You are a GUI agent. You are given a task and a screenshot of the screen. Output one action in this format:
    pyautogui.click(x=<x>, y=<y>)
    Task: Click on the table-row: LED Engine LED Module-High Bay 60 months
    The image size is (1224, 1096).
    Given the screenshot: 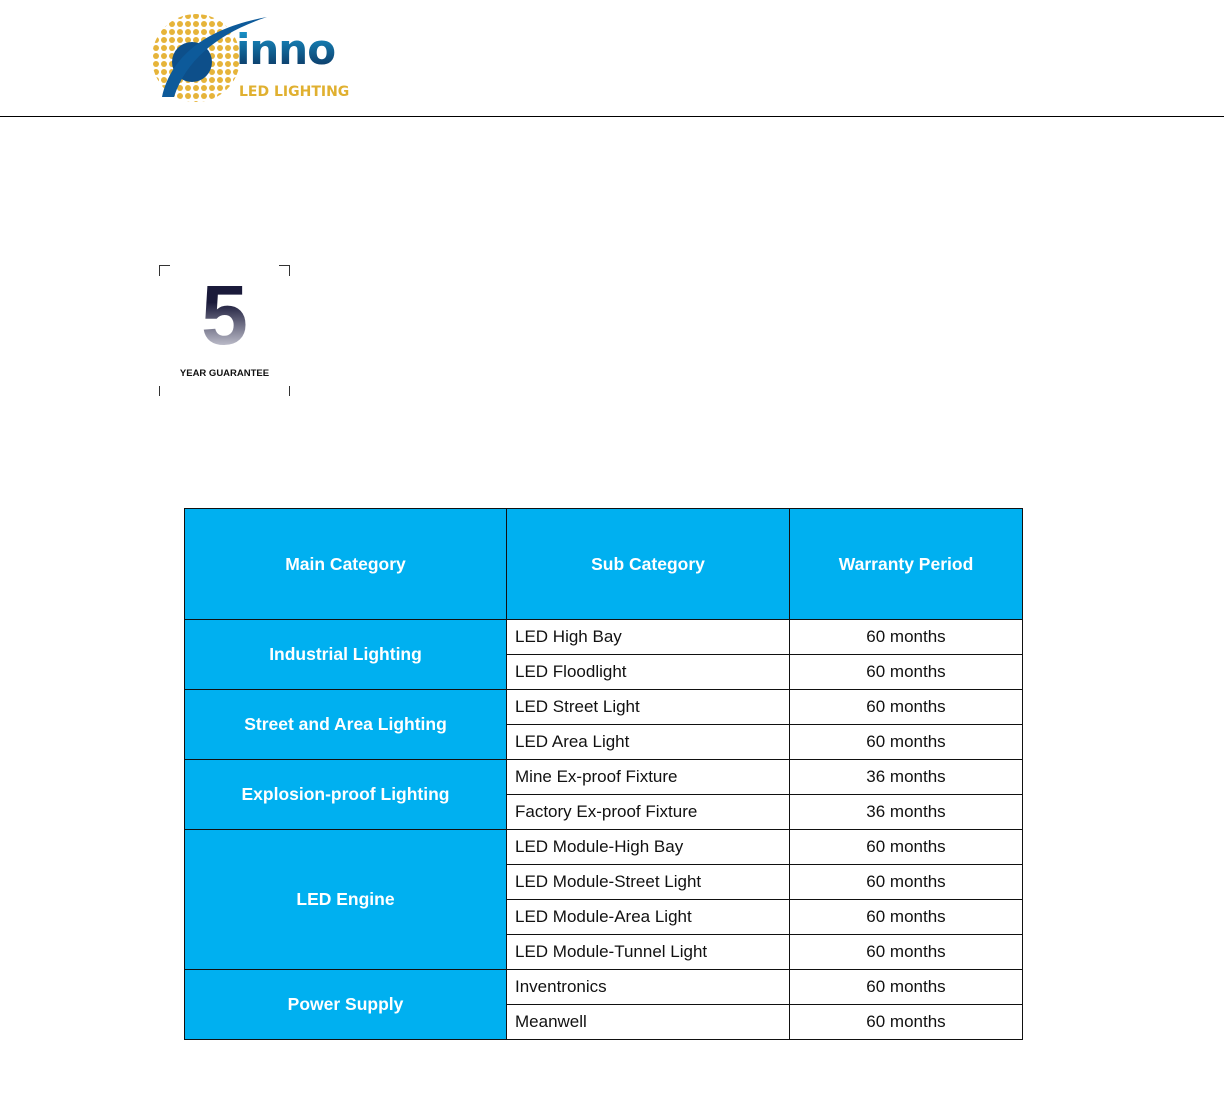 What is the action you would take?
    pyautogui.click(x=603, y=899)
    